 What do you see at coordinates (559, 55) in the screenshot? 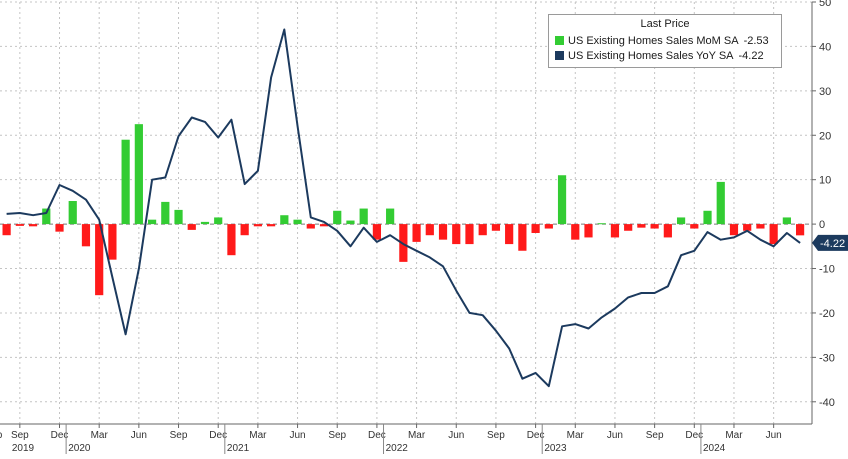
I see `legend-swatch-yoy` at bounding box center [559, 55].